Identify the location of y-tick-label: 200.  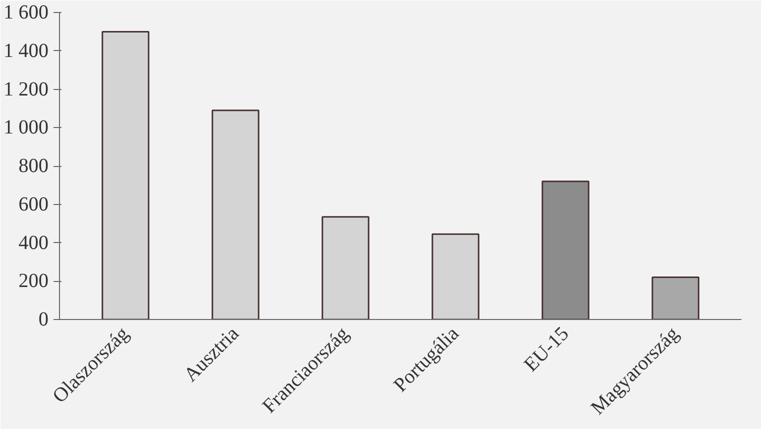
(33, 281).